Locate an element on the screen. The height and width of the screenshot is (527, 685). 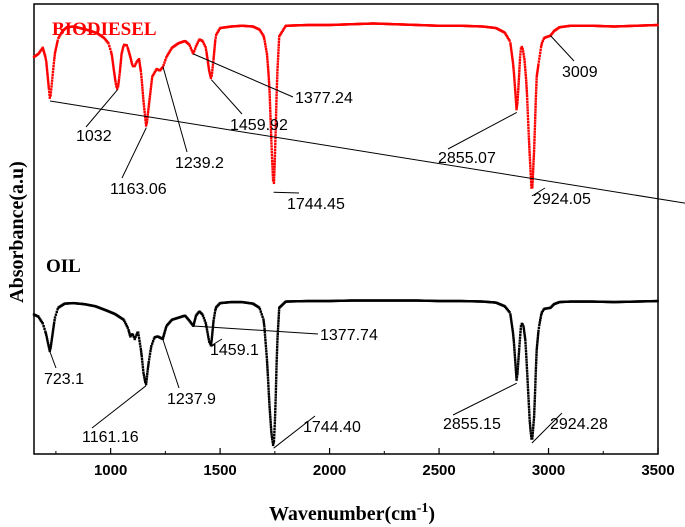
series-label-biodiesel: BIODIESEL is located at coordinates (104, 29).